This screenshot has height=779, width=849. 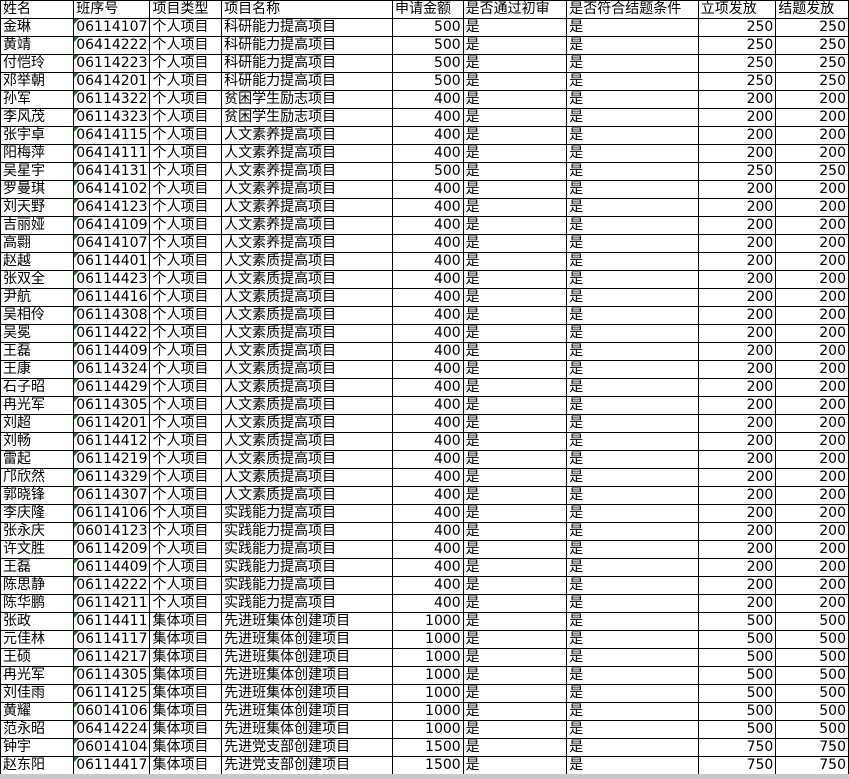 I want to click on cell-name: 刘天野, so click(x=37, y=207).